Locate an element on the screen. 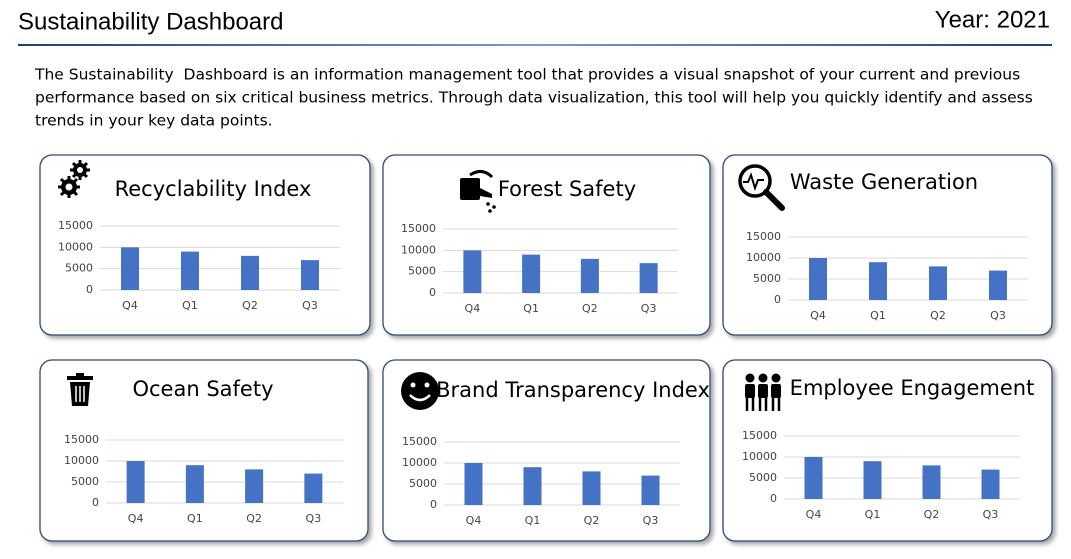  chart-title: Waste Generation is located at coordinates (884, 182).